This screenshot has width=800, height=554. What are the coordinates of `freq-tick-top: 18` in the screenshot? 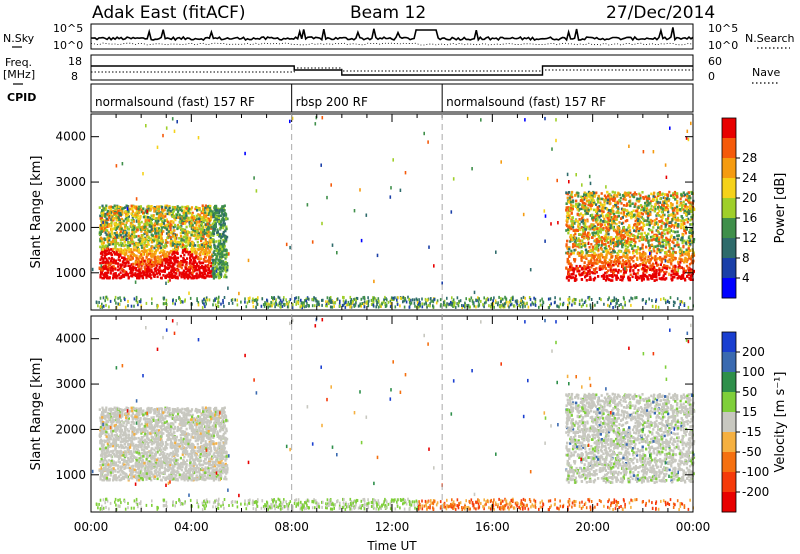 It's located at (75, 61).